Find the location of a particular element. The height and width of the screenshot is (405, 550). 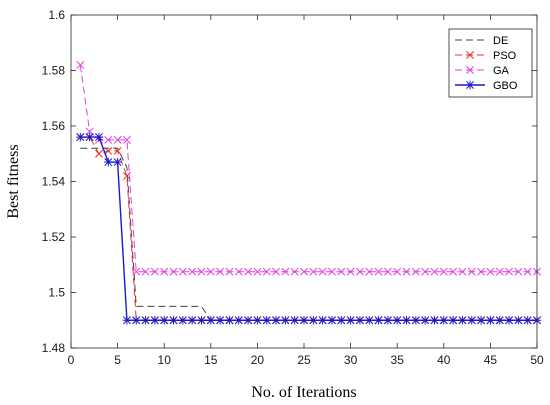

legend-label-de: DE is located at coordinates (500, 41).